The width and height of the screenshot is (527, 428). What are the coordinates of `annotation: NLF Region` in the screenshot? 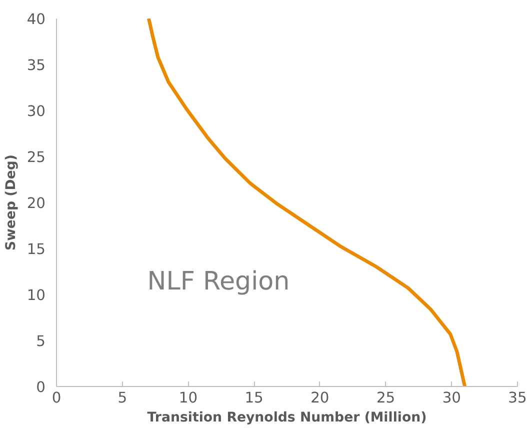 It's located at (218, 281).